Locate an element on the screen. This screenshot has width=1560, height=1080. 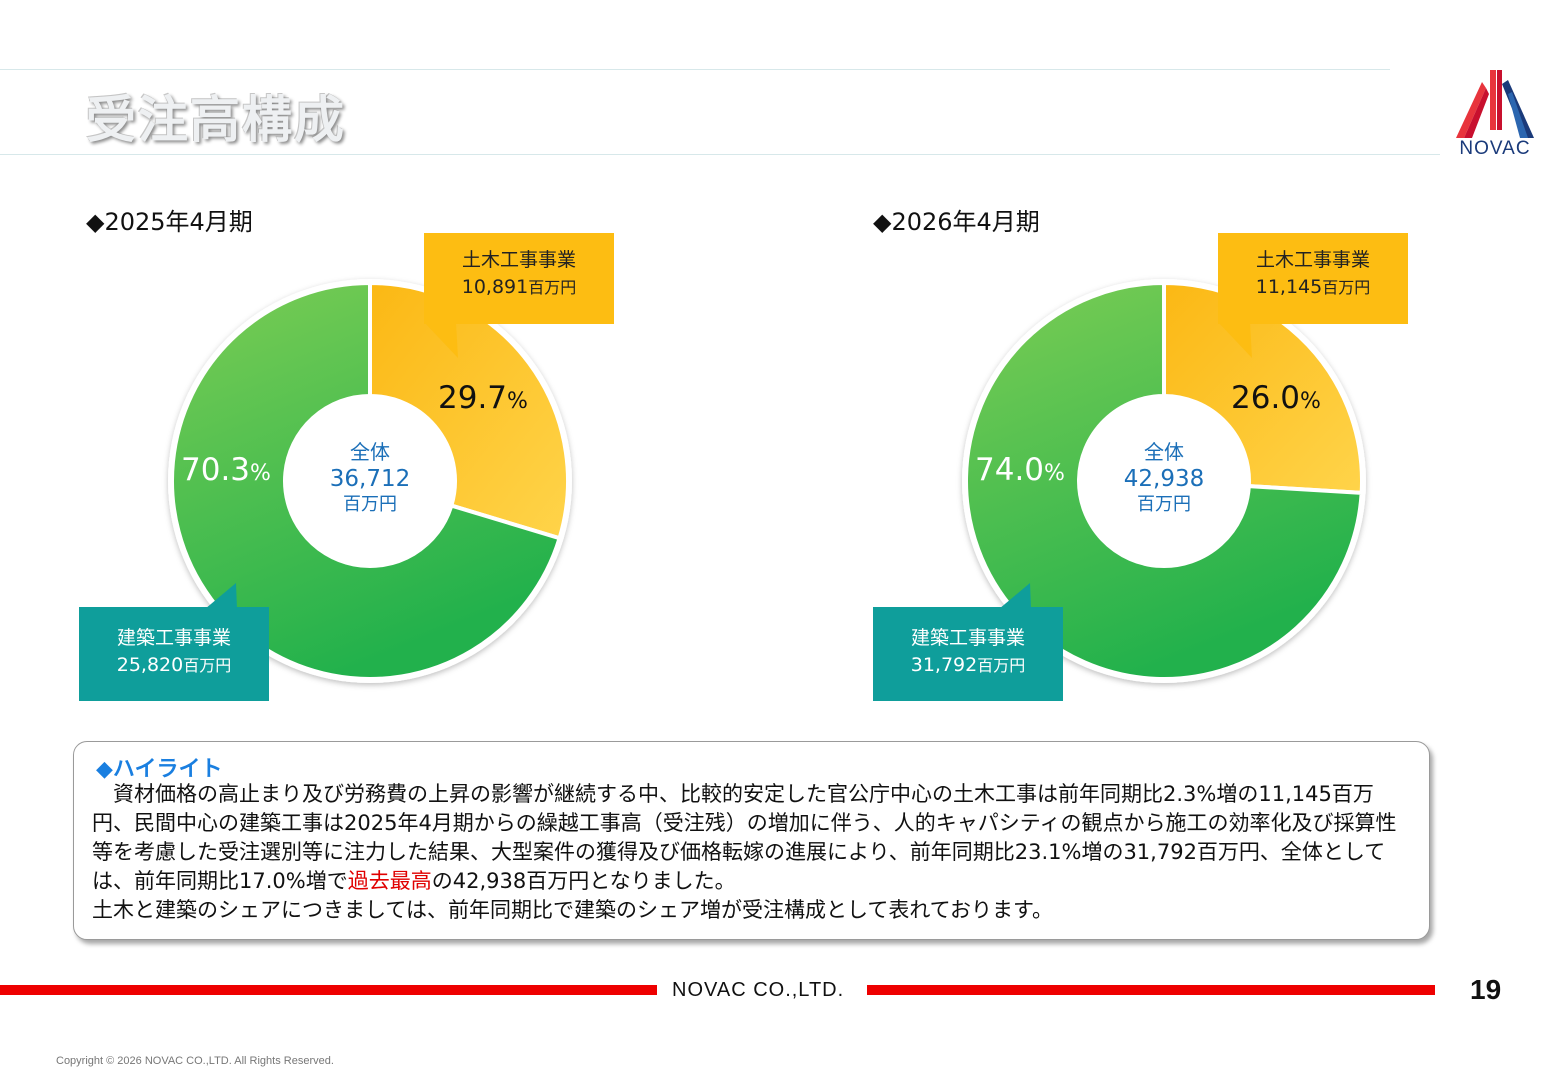
callout-pointer-2026-civil is located at coordinates (1235, 340).